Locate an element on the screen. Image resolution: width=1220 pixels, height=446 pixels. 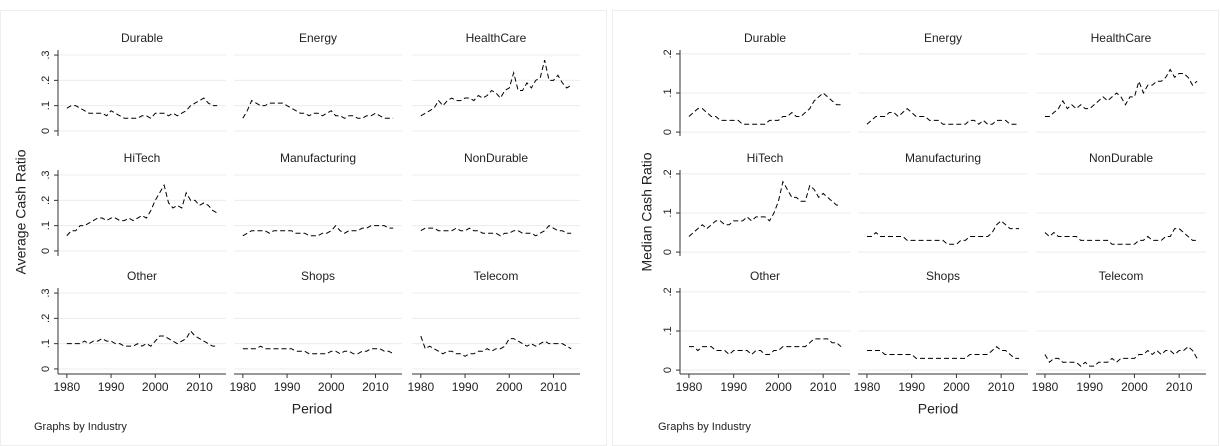
y-axis-label: Average Cash Ratio is located at coordinates (21, 211).